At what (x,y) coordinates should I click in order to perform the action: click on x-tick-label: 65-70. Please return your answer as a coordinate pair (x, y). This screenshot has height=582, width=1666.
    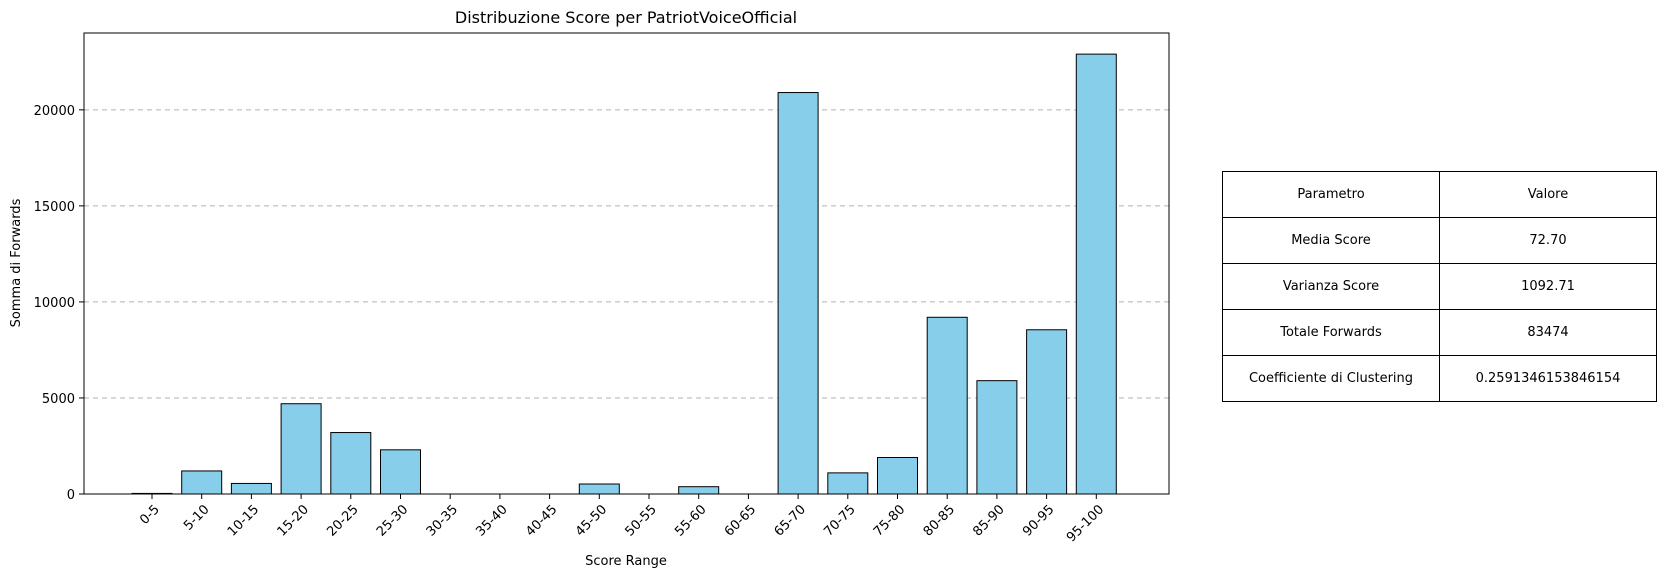
    Looking at the image, I should click on (790, 520).